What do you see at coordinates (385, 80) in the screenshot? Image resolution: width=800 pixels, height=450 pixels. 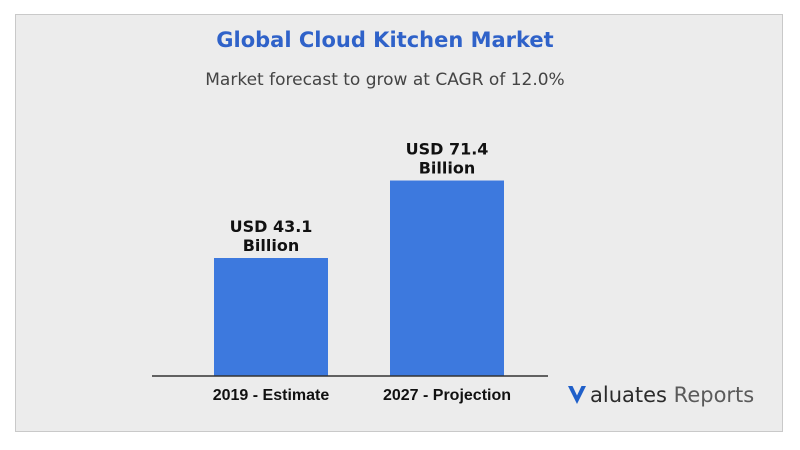 I see `chart-subtitle: Market forecast to grow at CAGR of 12.0%` at bounding box center [385, 80].